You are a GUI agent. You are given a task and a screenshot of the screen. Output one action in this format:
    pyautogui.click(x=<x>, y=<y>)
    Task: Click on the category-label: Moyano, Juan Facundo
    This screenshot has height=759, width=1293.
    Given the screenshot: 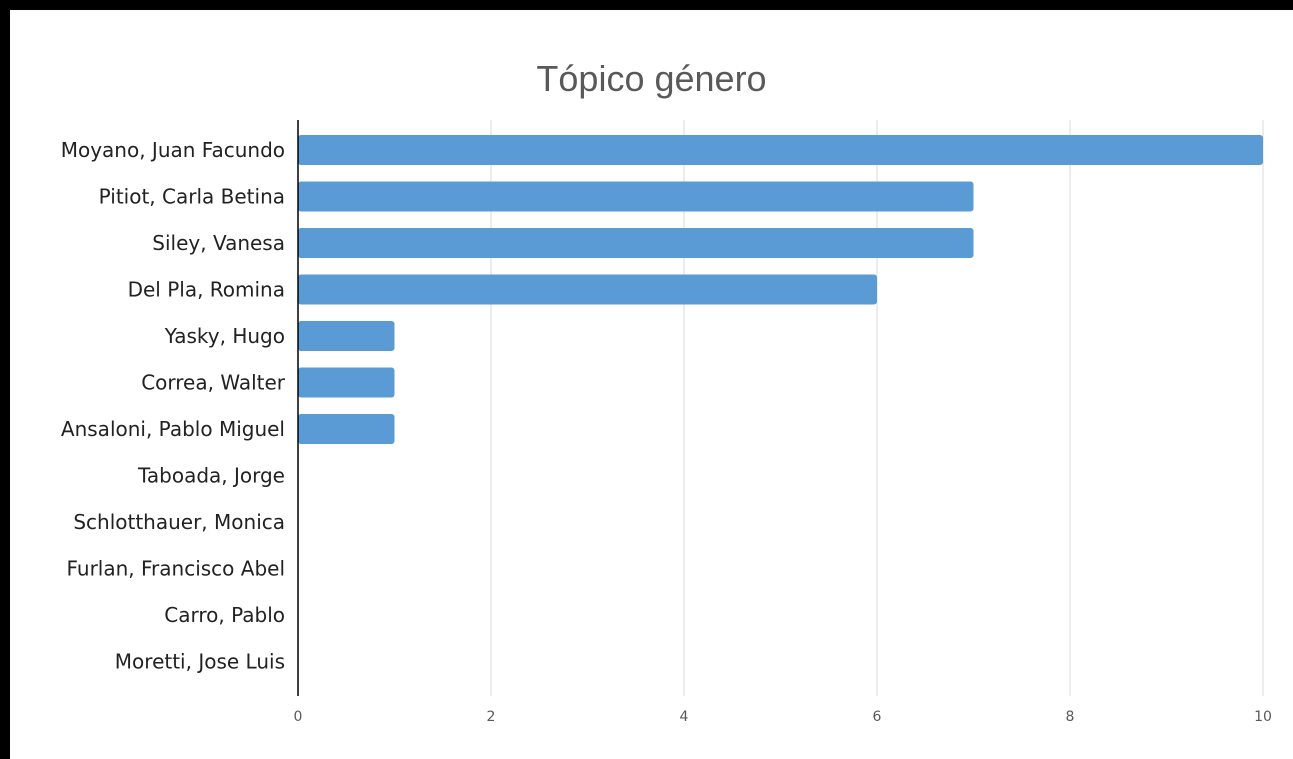 What is the action you would take?
    pyautogui.click(x=173, y=150)
    